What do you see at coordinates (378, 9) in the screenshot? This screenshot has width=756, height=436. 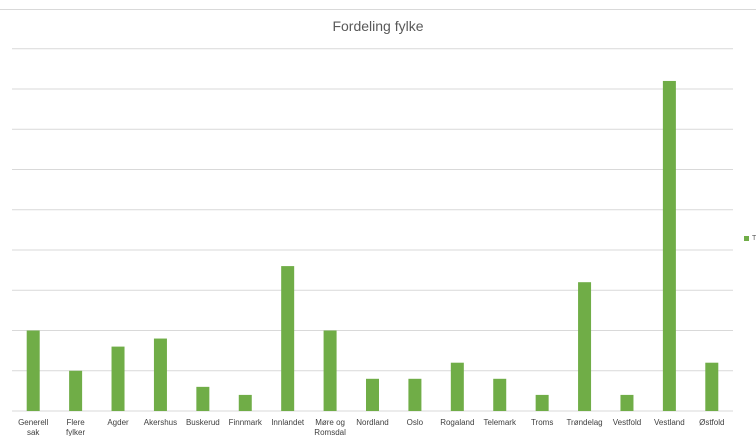 I see `top-border` at bounding box center [378, 9].